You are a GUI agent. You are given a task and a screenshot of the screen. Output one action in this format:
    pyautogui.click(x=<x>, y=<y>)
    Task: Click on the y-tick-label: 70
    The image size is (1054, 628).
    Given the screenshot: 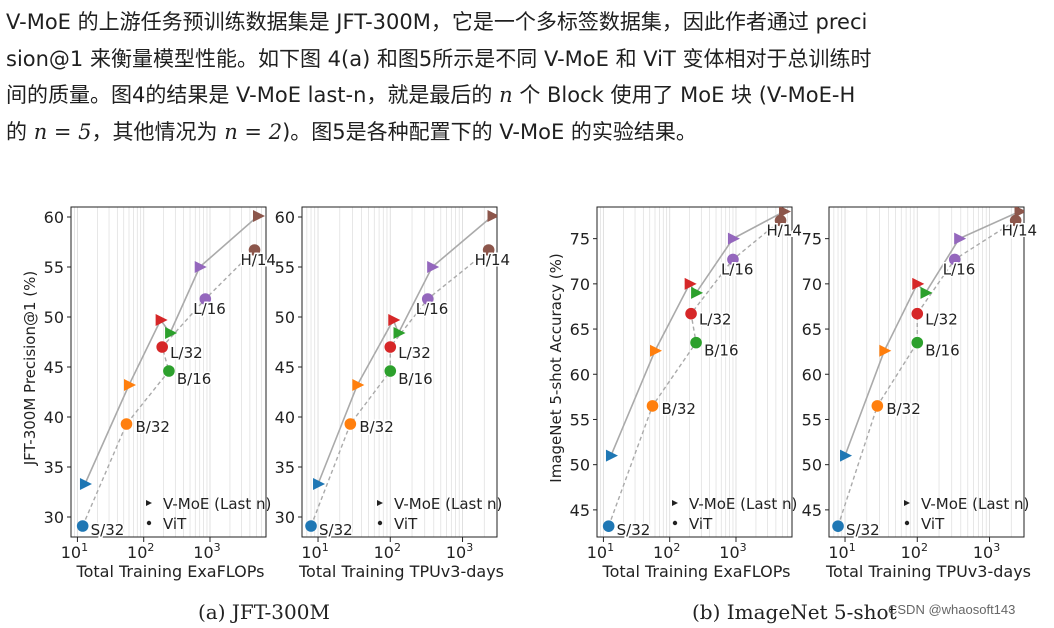 What is the action you would take?
    pyautogui.click(x=812, y=284)
    